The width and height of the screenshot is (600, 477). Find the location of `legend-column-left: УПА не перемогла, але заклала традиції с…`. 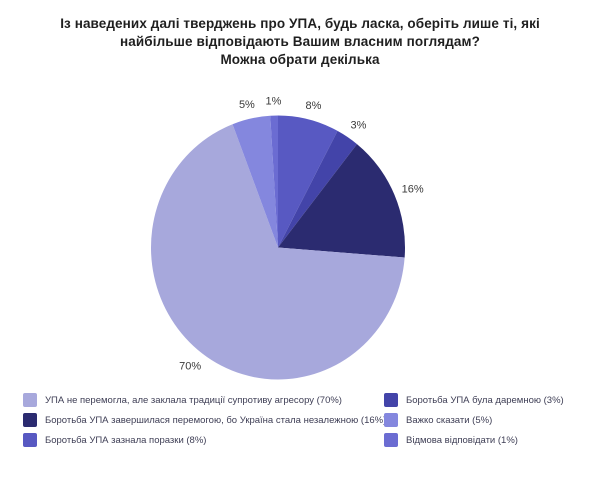

legend-column-left: УПА не перемогла, але заклала традиції с… is located at coordinates (204, 423).